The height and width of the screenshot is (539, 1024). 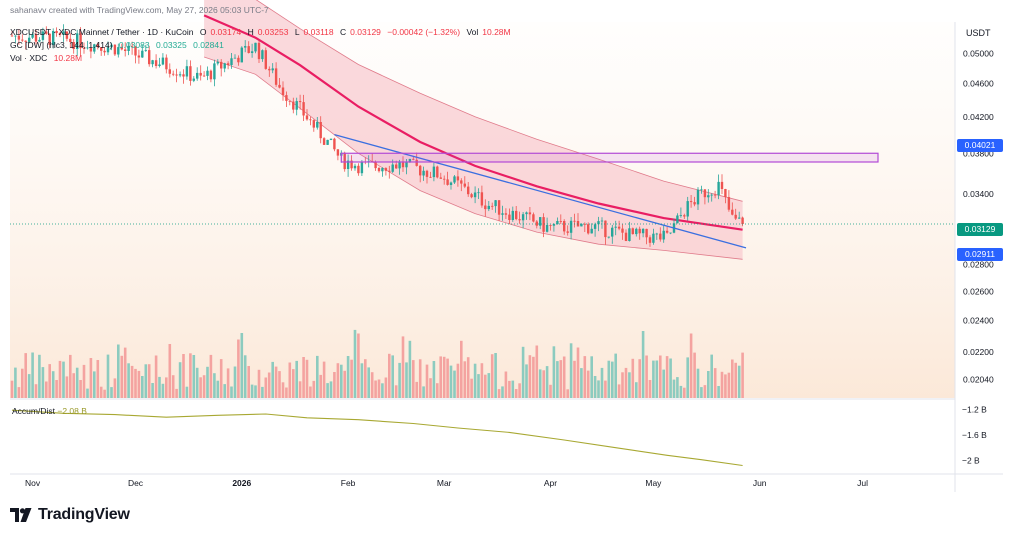 What do you see at coordinates (978, 153) in the screenshot?
I see `price-tick-label: 0.03800` at bounding box center [978, 153].